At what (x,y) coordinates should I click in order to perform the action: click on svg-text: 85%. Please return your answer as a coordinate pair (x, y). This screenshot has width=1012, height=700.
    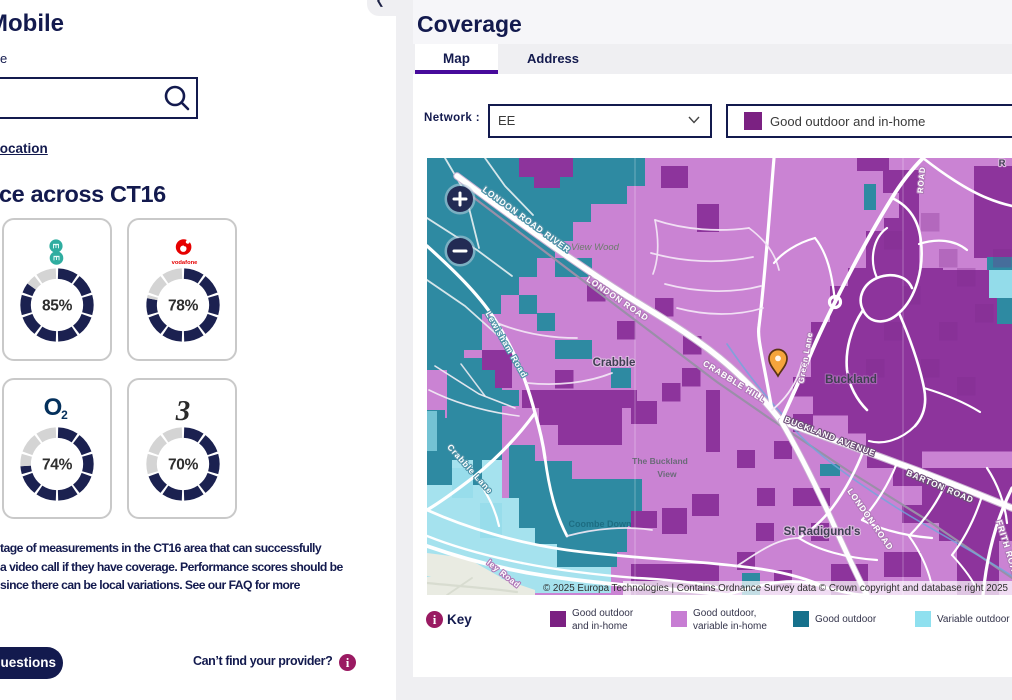
    Looking at the image, I should click on (57, 306).